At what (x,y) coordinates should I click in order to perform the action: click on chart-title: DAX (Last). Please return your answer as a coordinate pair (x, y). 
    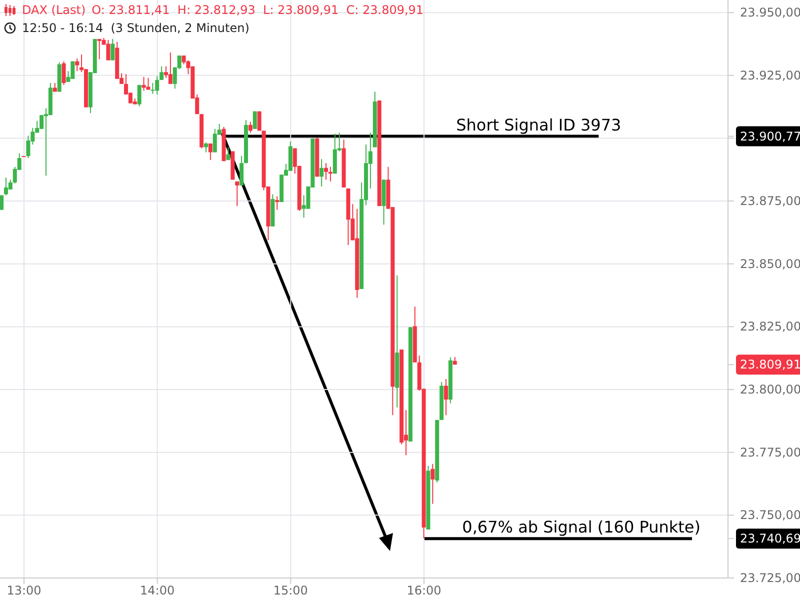
    Looking at the image, I should click on (54, 10).